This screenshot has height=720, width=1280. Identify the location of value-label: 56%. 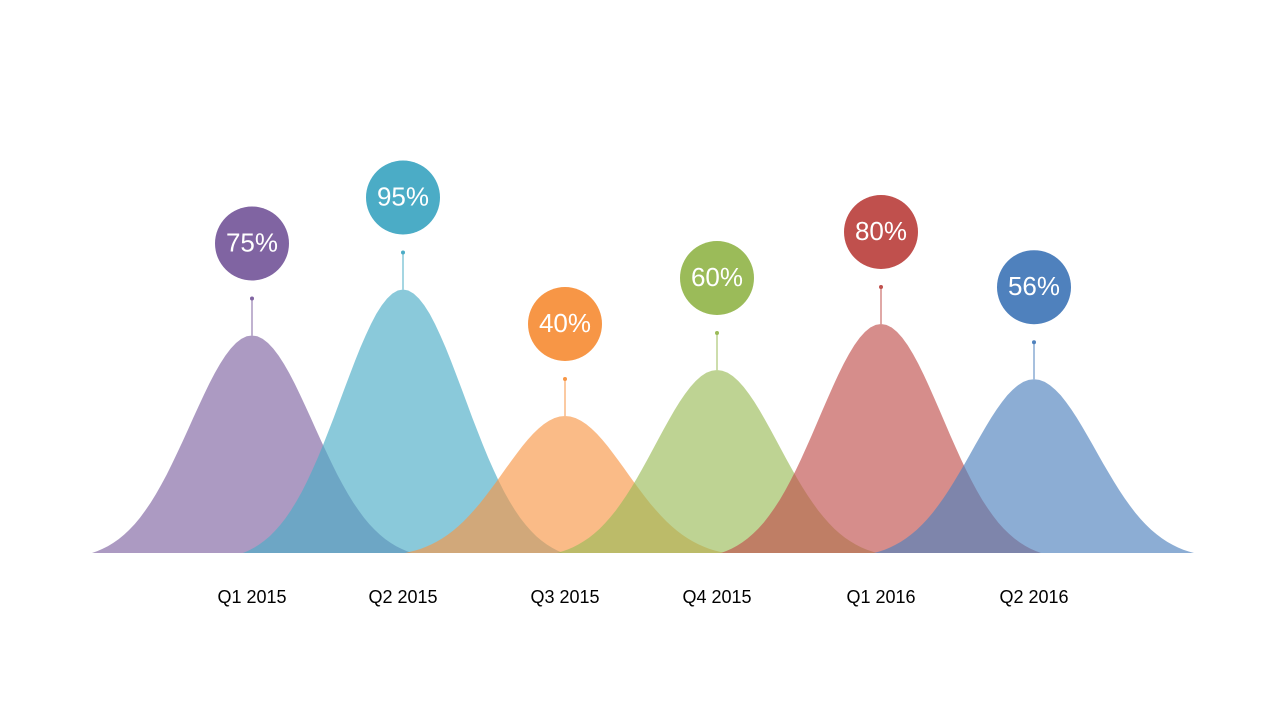
(1034, 286).